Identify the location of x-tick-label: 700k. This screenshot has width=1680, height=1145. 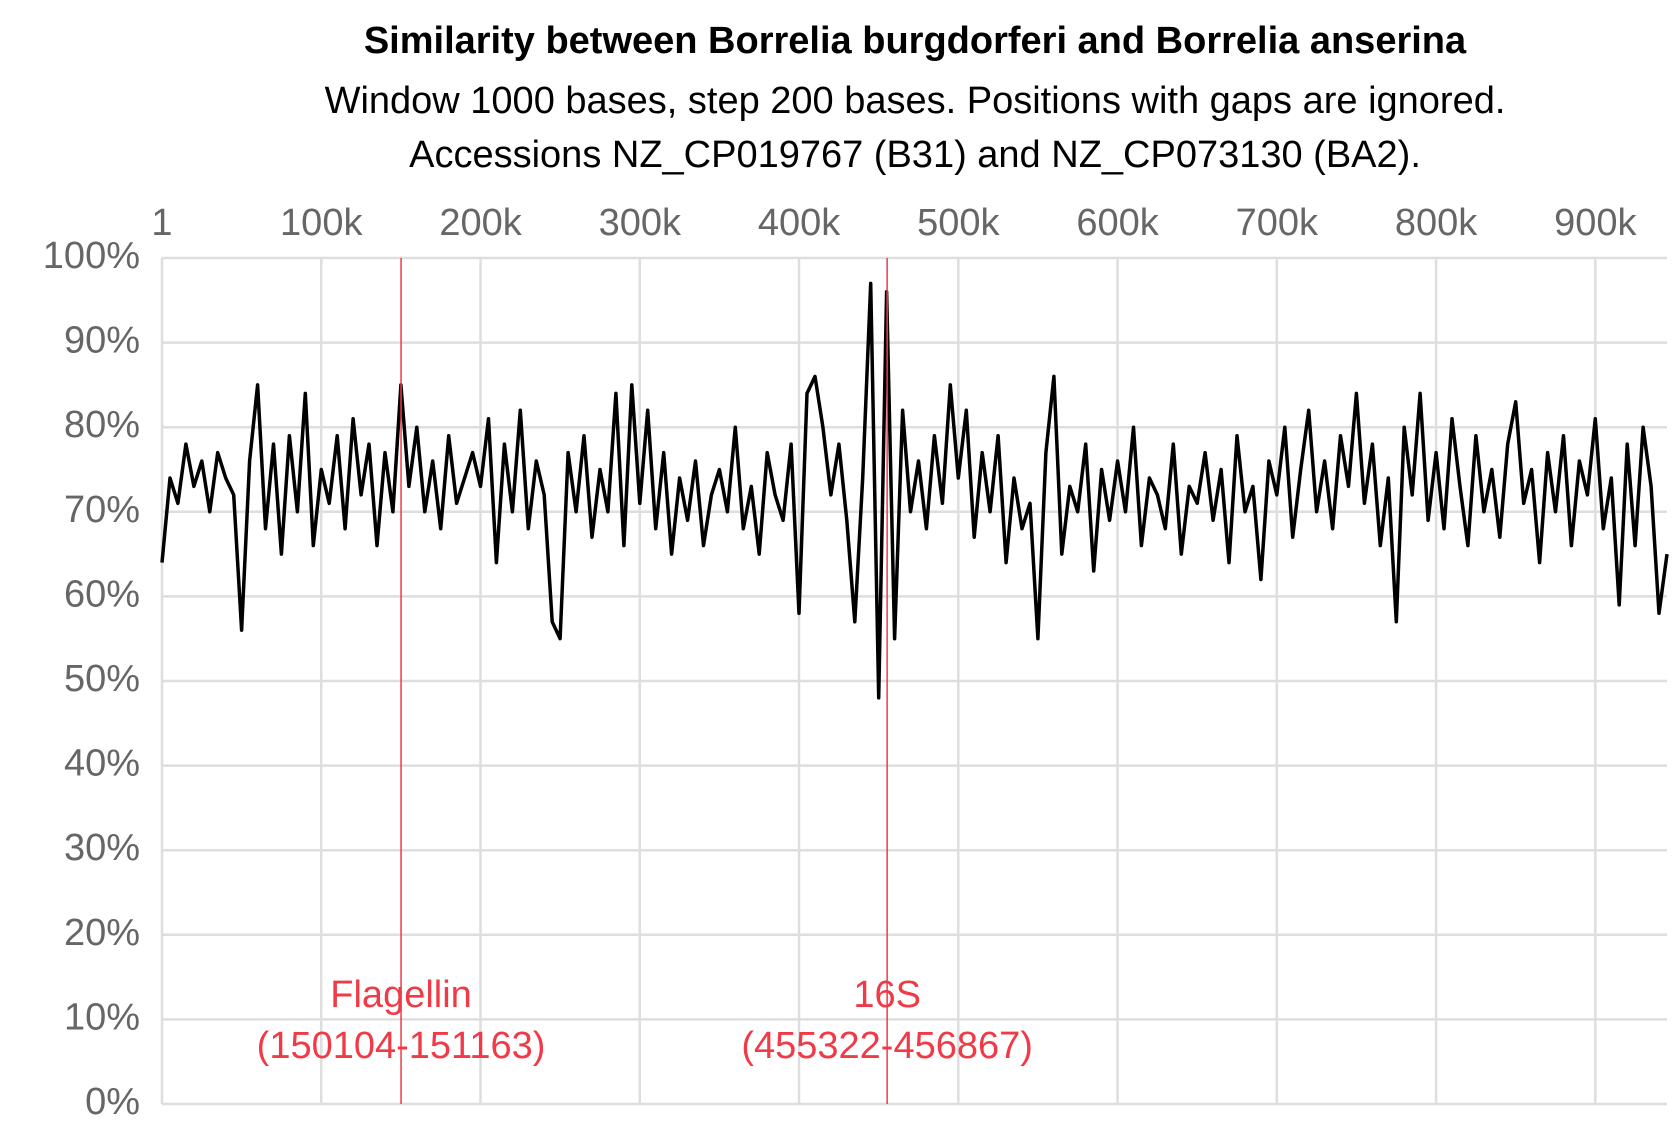
(1277, 223).